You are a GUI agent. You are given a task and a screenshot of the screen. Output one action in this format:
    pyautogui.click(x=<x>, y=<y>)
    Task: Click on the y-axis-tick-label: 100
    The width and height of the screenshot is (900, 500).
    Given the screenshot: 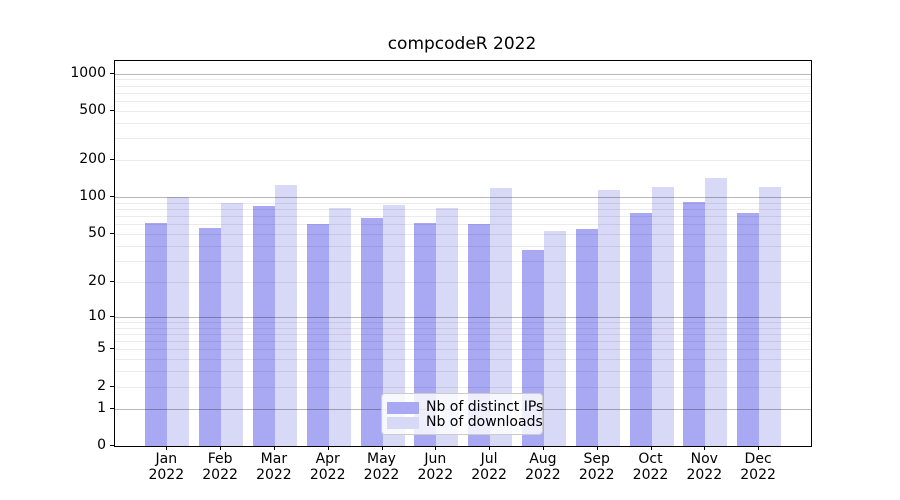 What is the action you would take?
    pyautogui.click(x=92, y=196)
    